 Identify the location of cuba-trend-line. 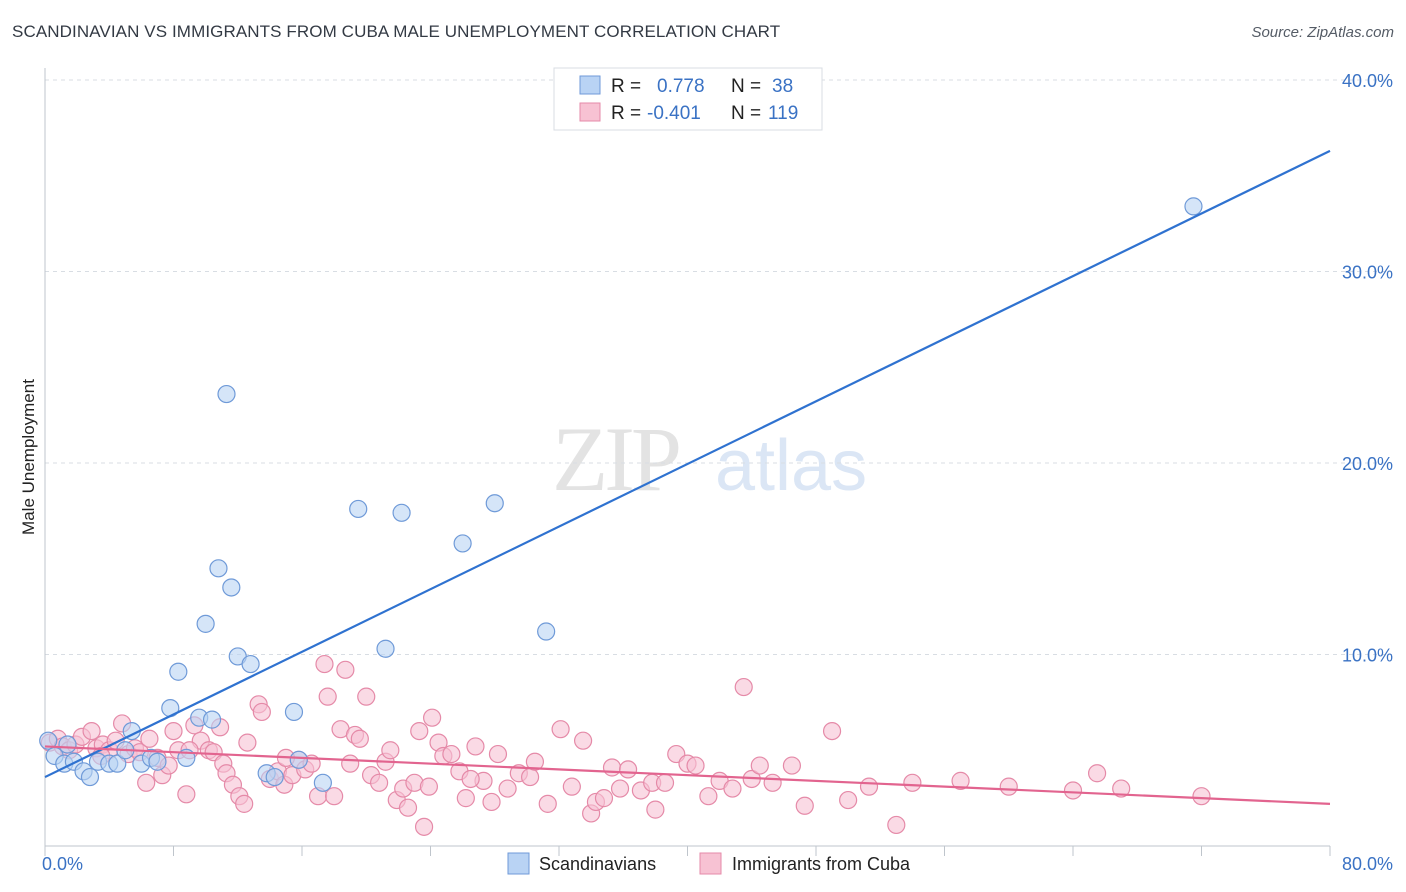
(687, 775).